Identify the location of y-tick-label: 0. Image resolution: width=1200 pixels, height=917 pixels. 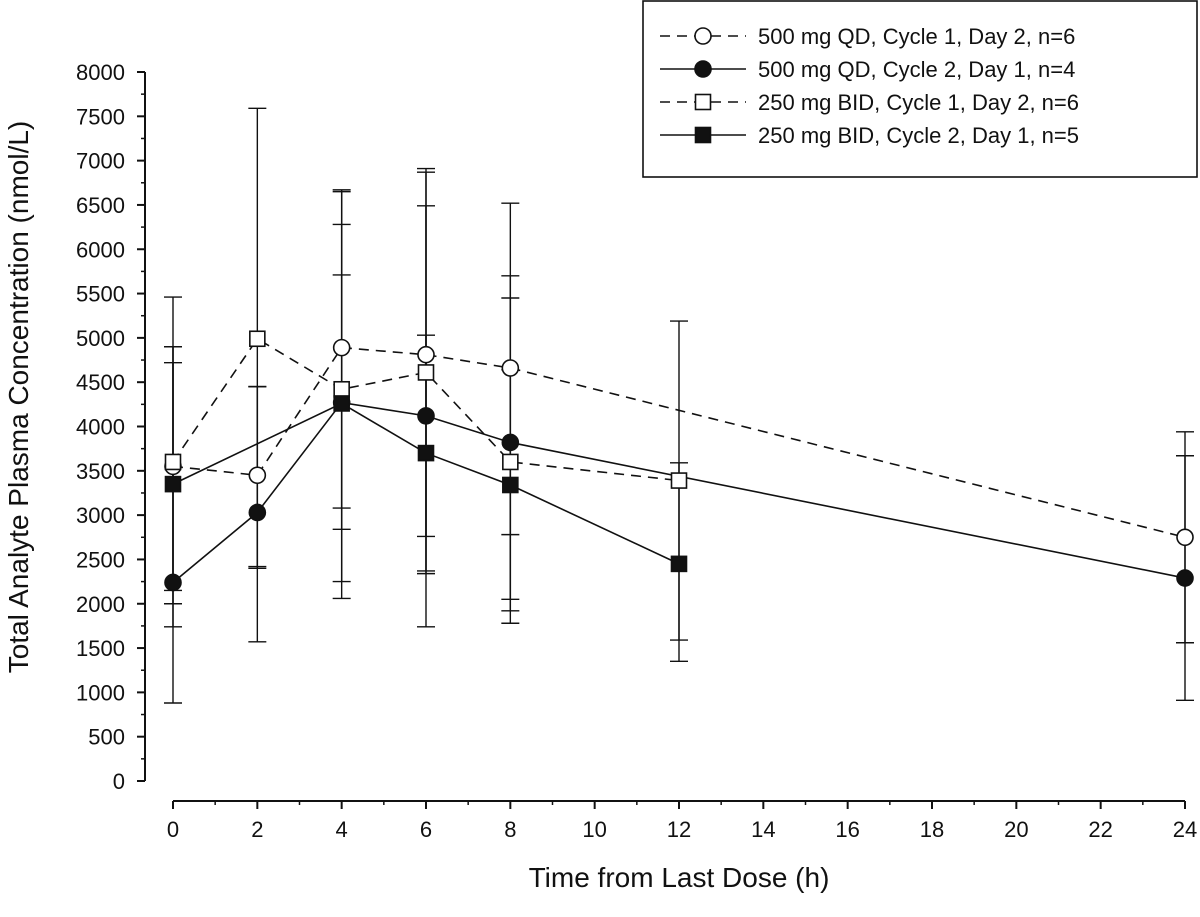
(119, 781).